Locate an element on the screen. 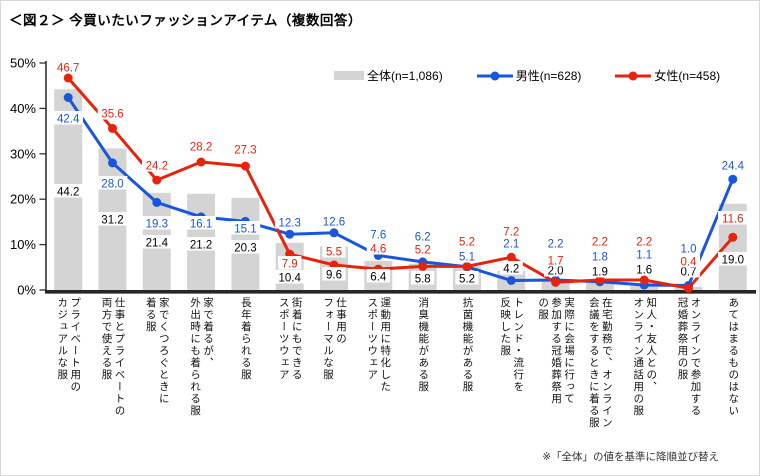 This screenshot has width=760, height=476. male-value-label: 2.2 is located at coordinates (556, 245).